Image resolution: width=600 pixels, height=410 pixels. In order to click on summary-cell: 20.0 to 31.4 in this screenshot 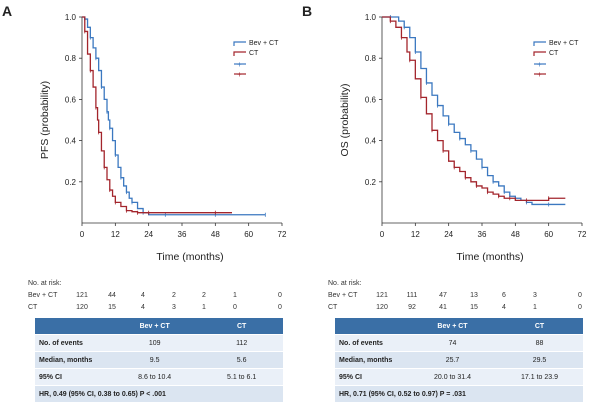, I will do `click(452, 377)`.